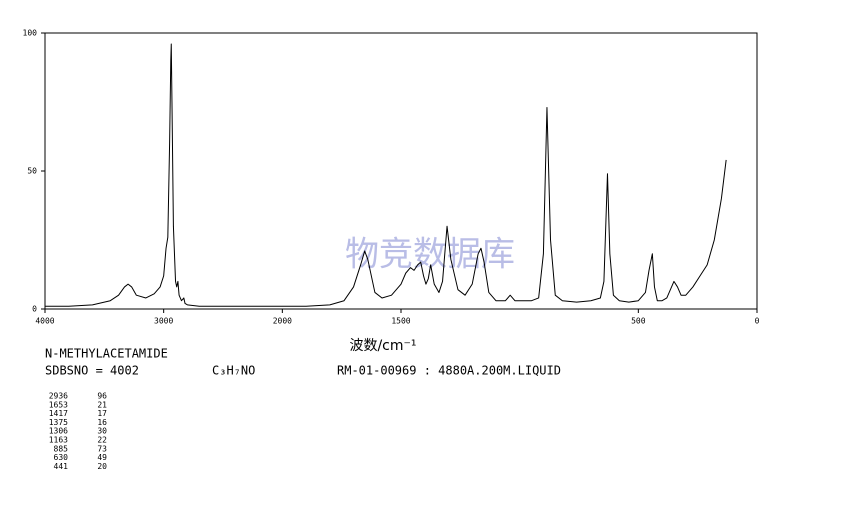  Describe the element at coordinates (61, 457) in the screenshot. I see `peak-wavenumber: 630` at that location.